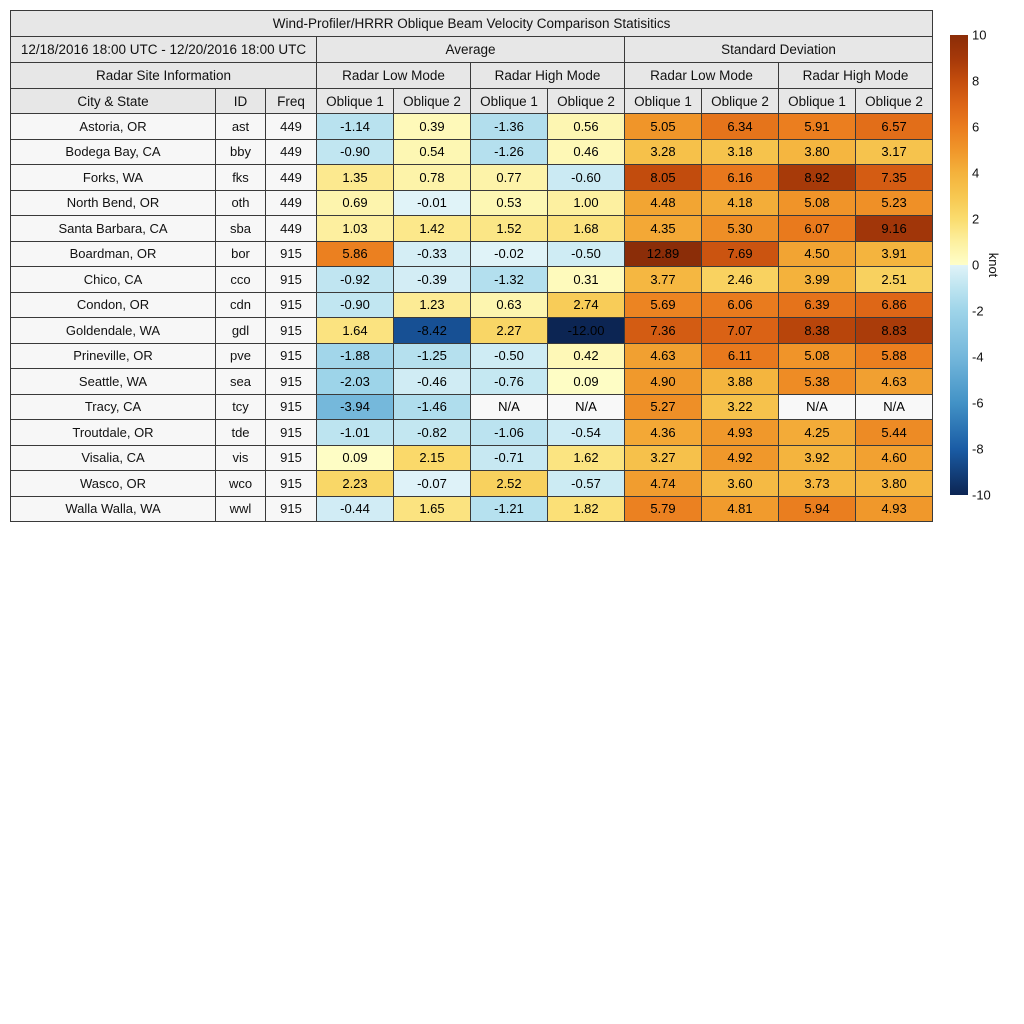 The height and width of the screenshot is (1024, 1024). What do you see at coordinates (817, 253) in the screenshot?
I see `value-cell: 4.50` at bounding box center [817, 253].